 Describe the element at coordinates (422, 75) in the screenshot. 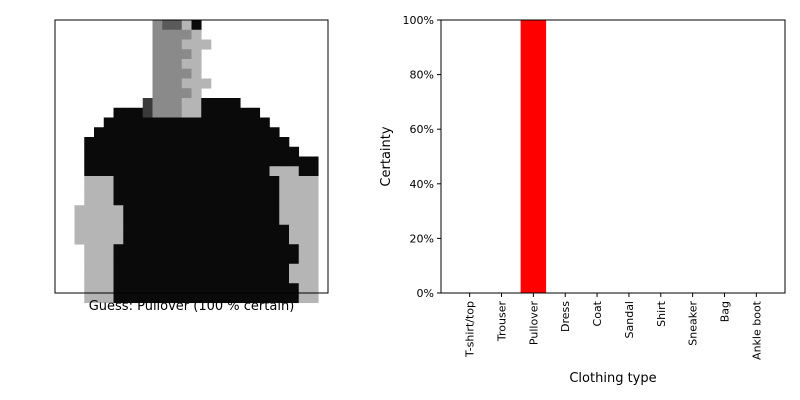

I see `y-tick-label: 80%` at that location.